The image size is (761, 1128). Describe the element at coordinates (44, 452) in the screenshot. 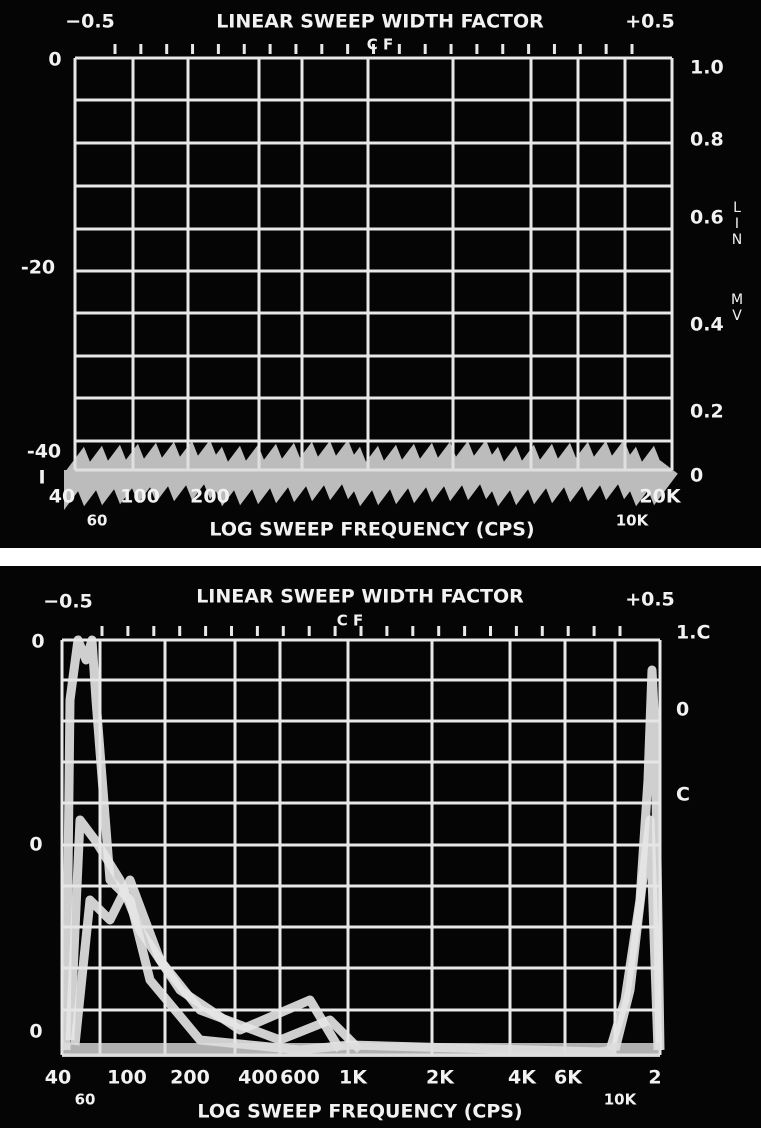

I see `left-tick-label: -40` at that location.